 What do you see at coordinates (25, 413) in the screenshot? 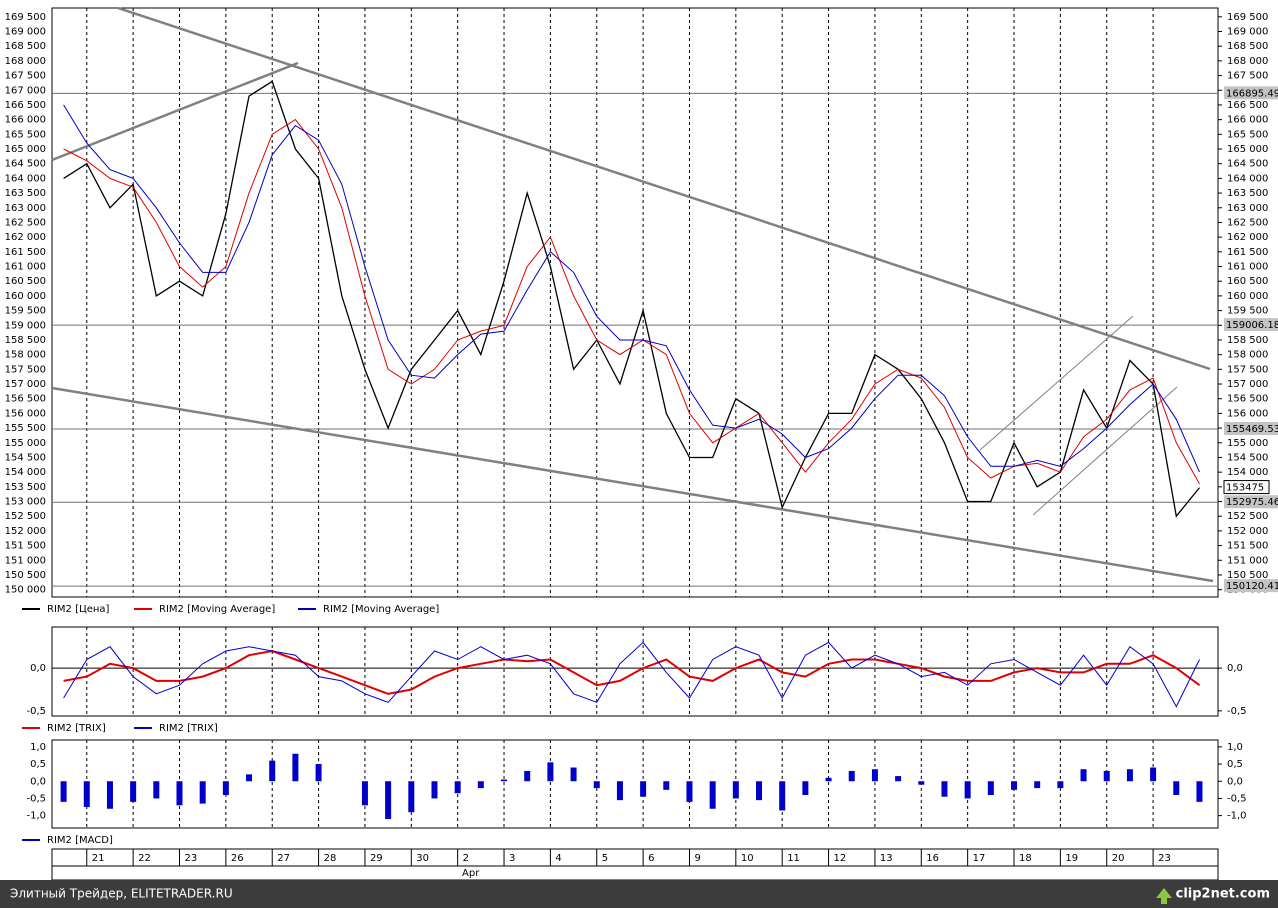
I see `y-tick-label-left: 156 000` at bounding box center [25, 413].